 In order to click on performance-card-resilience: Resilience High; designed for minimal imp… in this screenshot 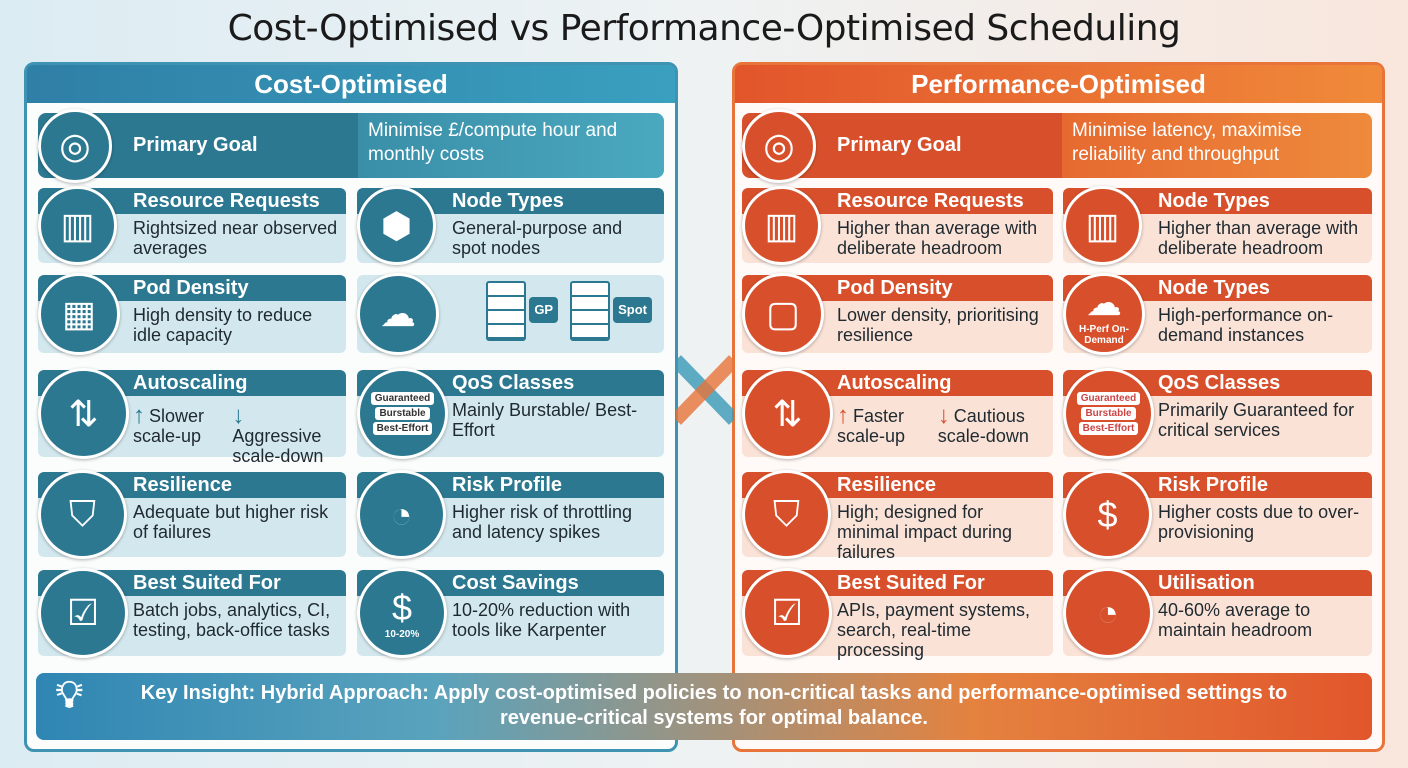, I will do `click(897, 516)`.